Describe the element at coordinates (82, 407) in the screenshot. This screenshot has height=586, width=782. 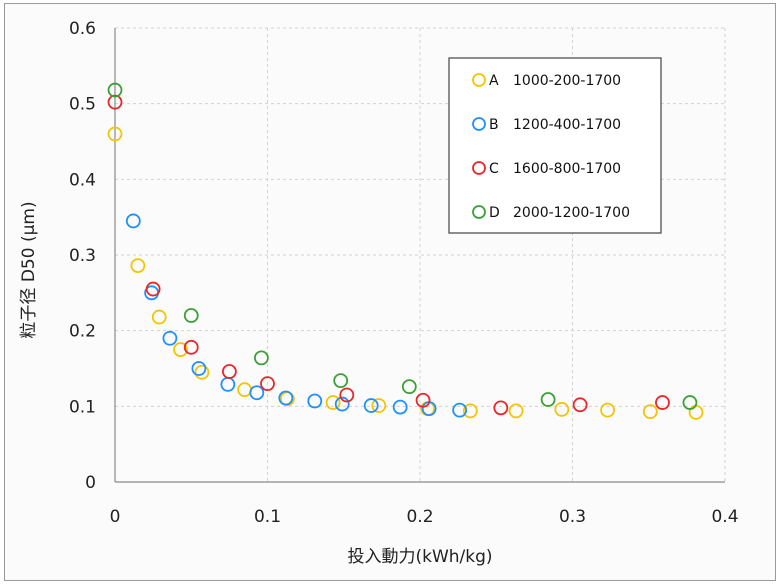
I see `y-tick-label: 0.1` at that location.